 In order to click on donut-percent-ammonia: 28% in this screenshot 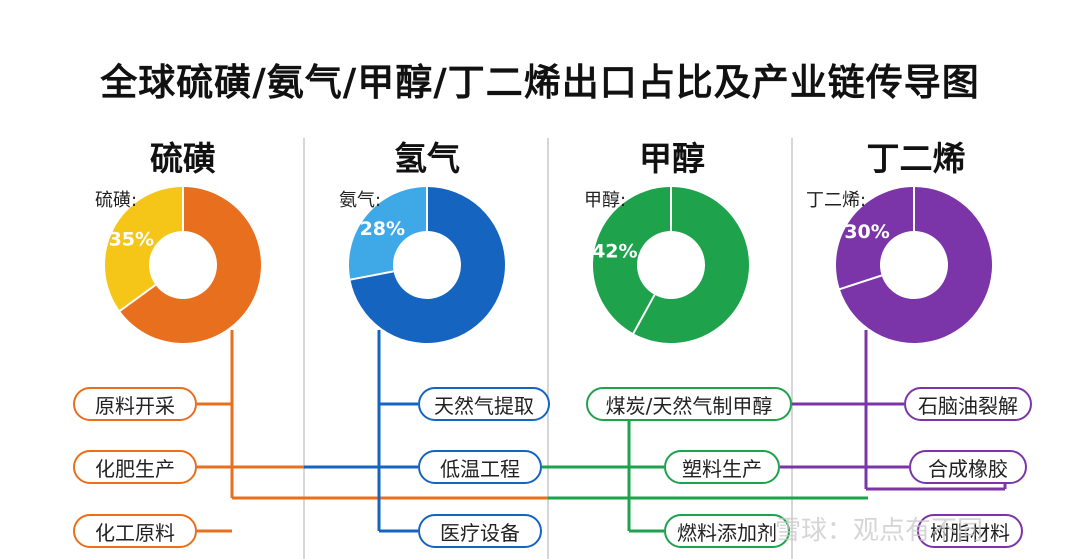, I will do `click(382, 229)`.